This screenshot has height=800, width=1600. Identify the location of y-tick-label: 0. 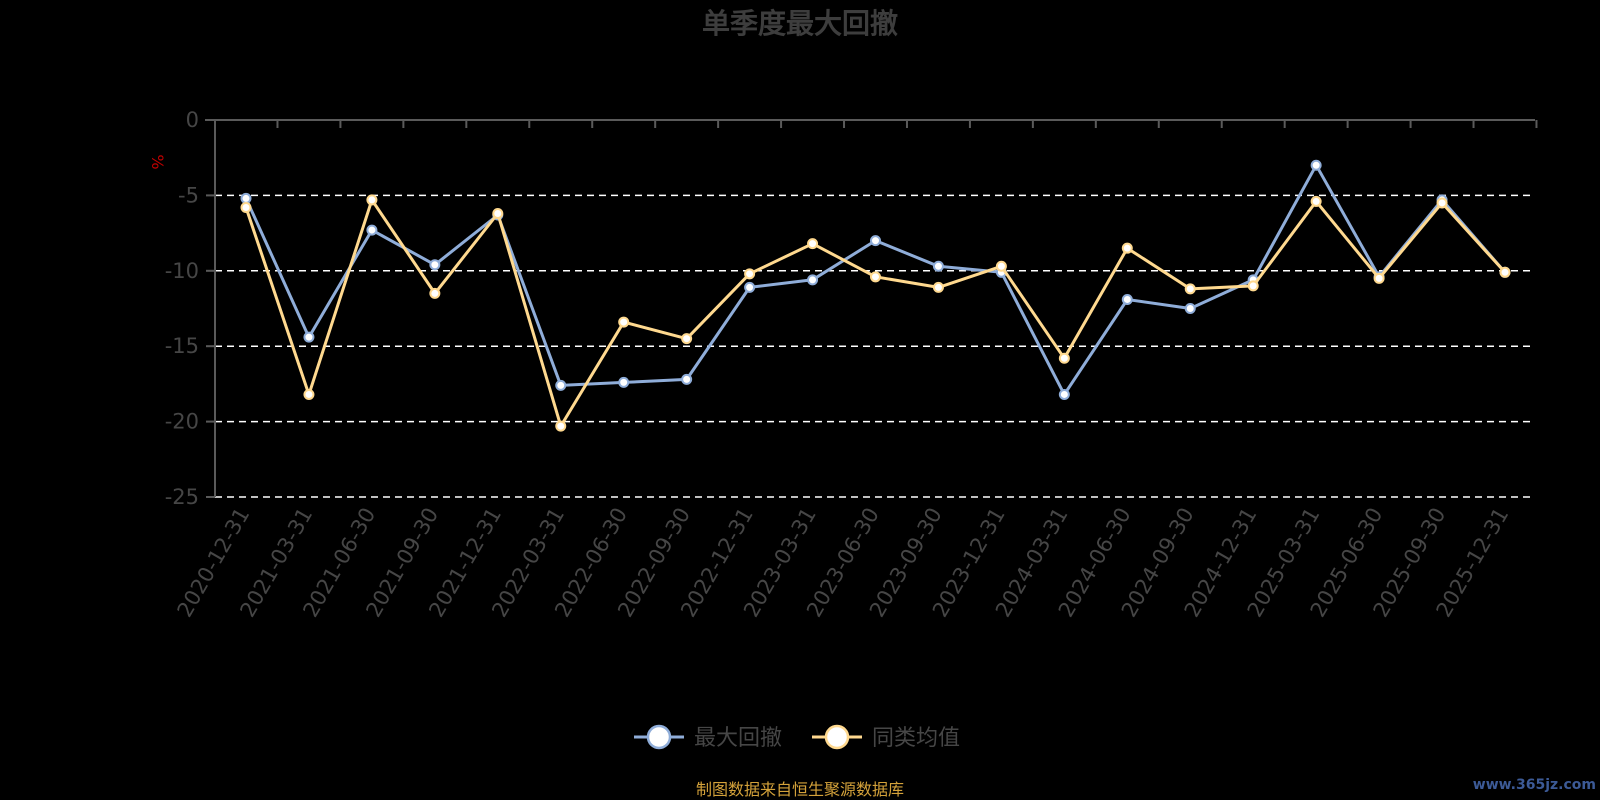
(192, 120).